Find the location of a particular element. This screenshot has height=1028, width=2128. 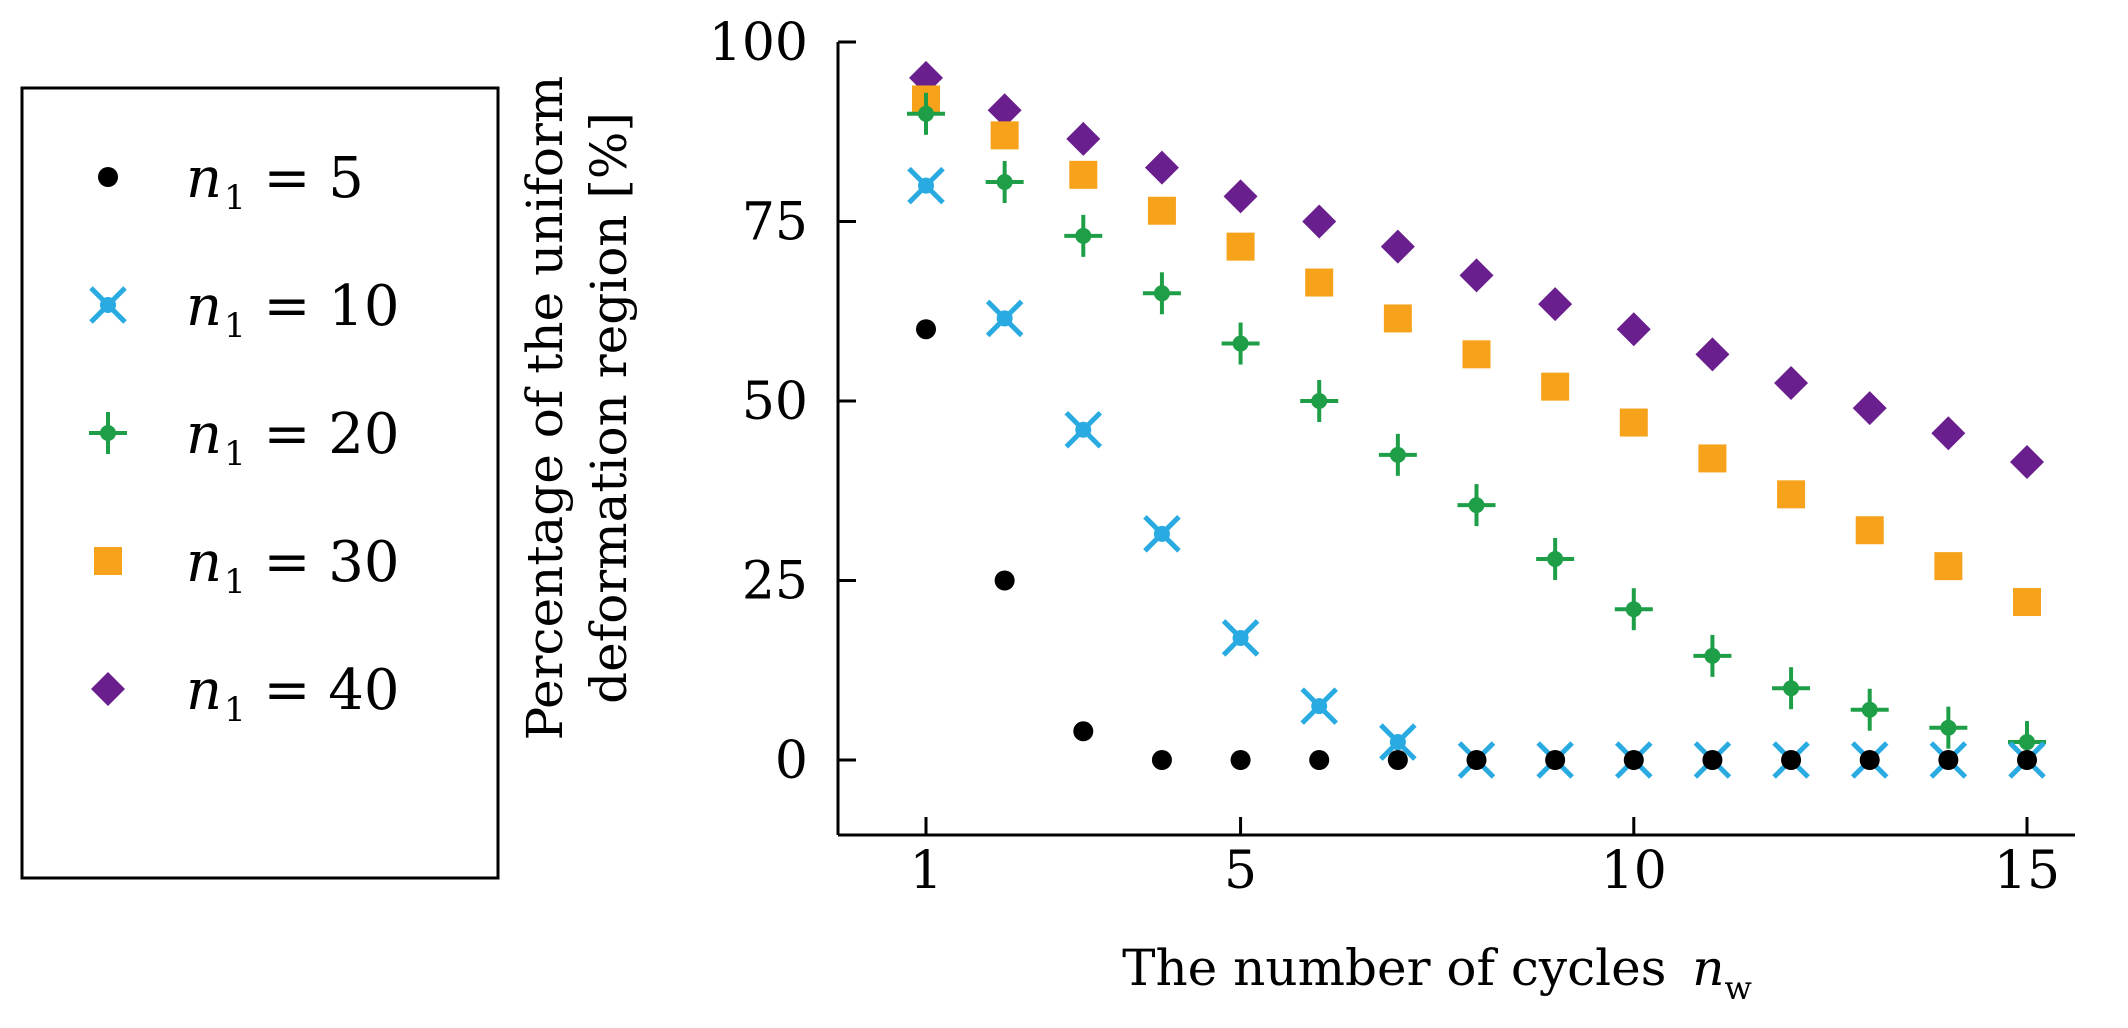

legend-label: n1 = 5 is located at coordinates (275, 182).